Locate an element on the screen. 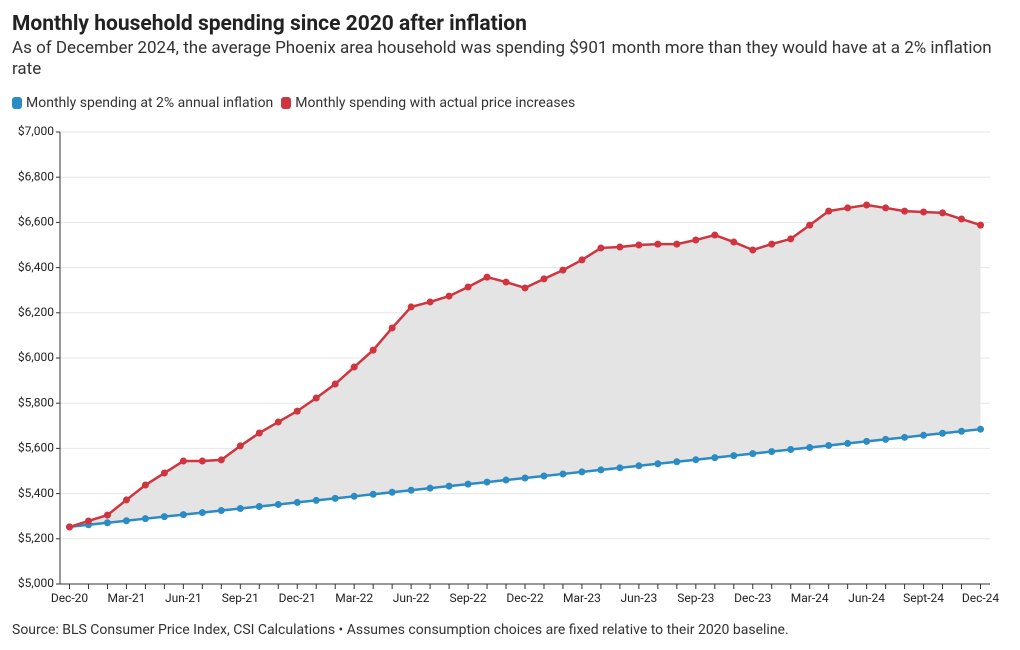  x-tick-label: Dec-24 is located at coordinates (981, 598).